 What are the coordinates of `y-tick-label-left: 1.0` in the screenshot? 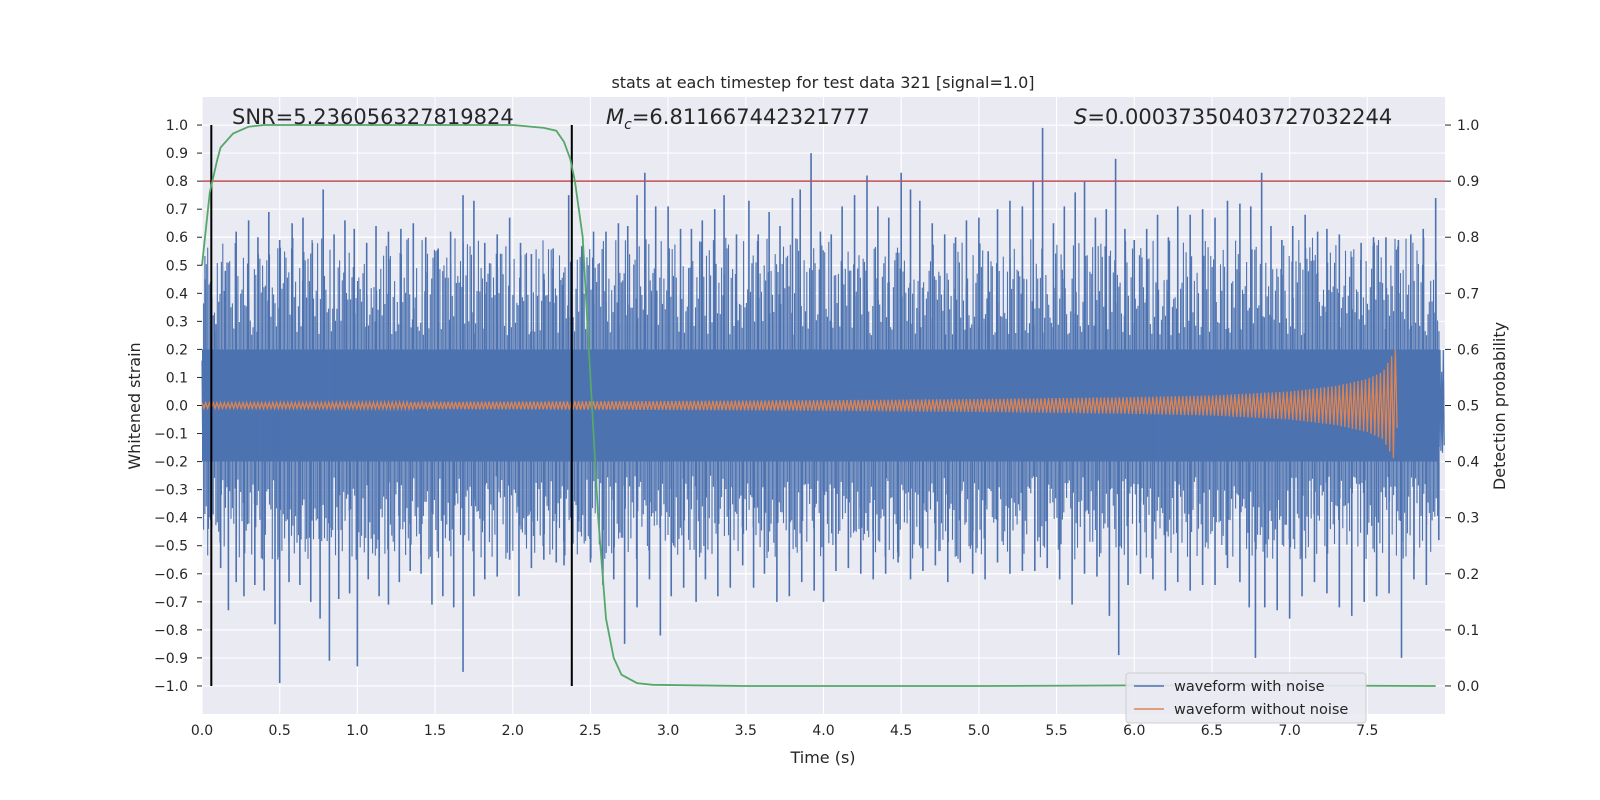 It's located at (177, 126).